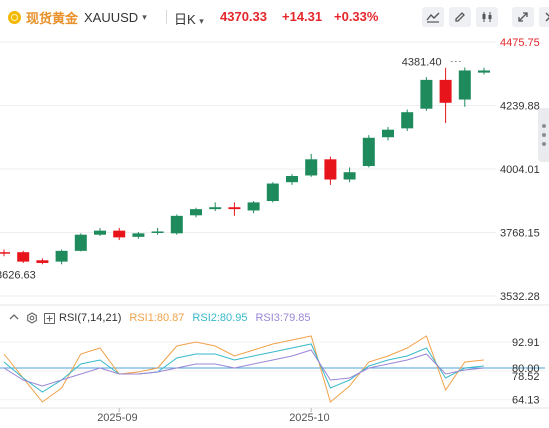 The width and height of the screenshot is (549, 428). I want to click on chart-toolbar, so click(485, 17).